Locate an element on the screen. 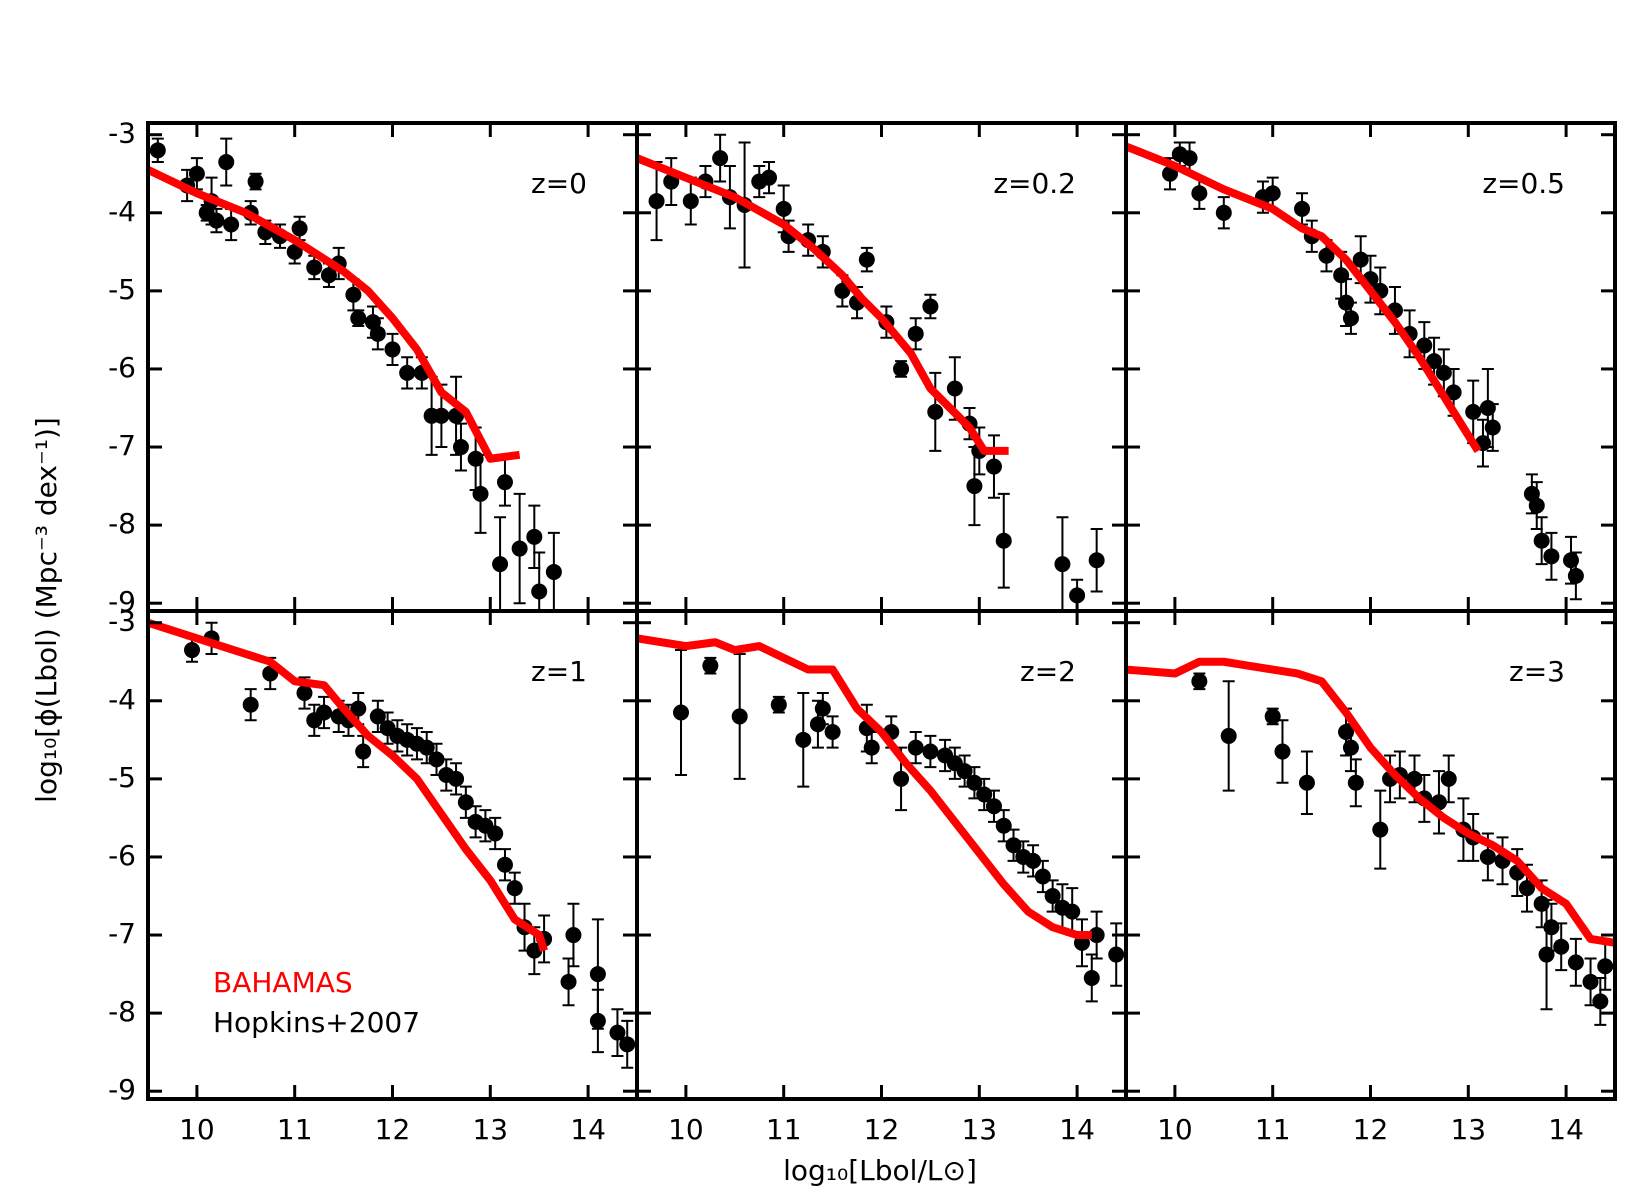 The width and height of the screenshot is (1652, 1190). y-tick-label: -8 is located at coordinates (122, 1011).